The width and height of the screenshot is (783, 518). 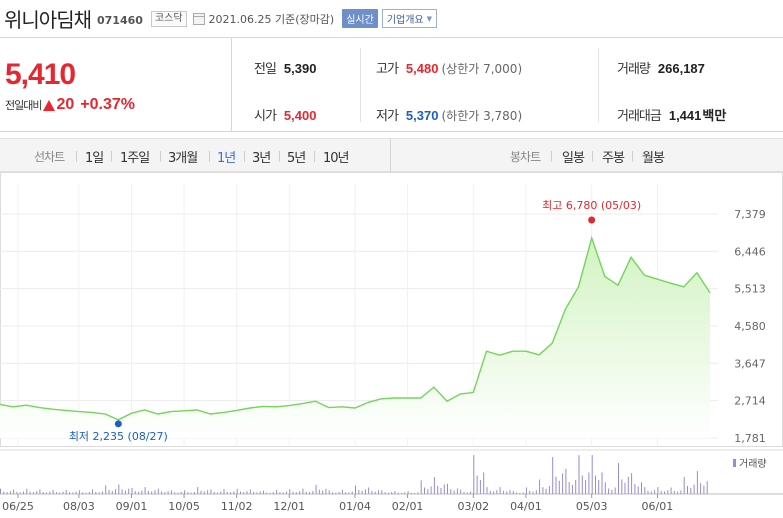 What do you see at coordinates (482, 116) in the screenshot?
I see `lower-limit: (하한가 3,780)` at bounding box center [482, 116].